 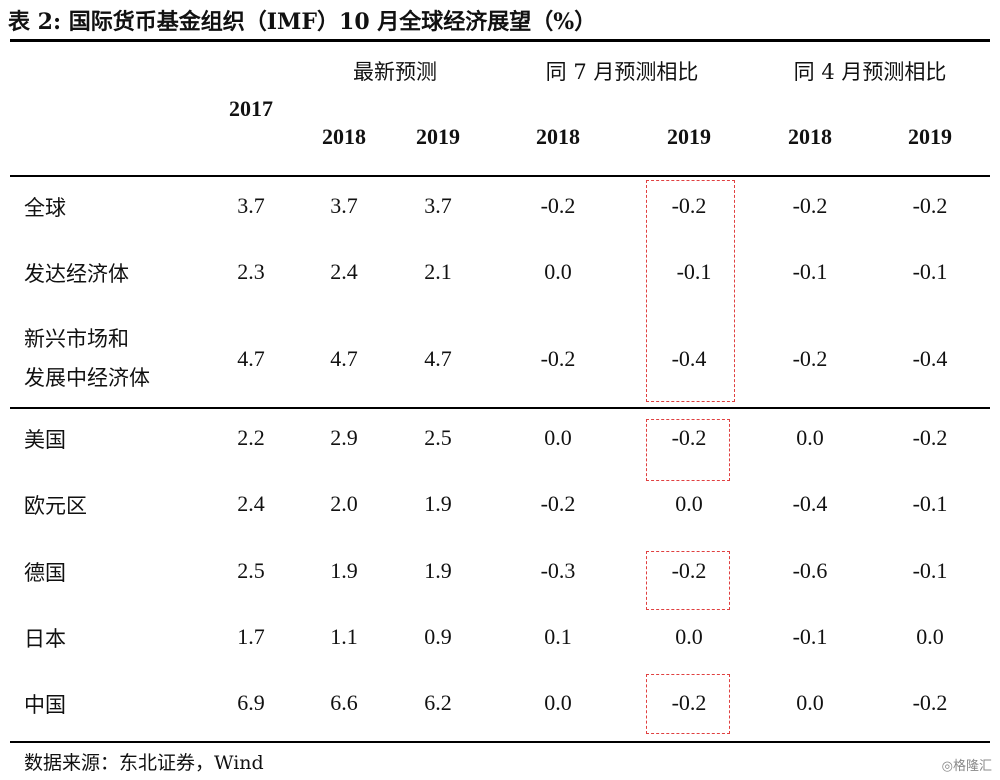 I want to click on table-cell: 2.2, so click(x=251, y=437).